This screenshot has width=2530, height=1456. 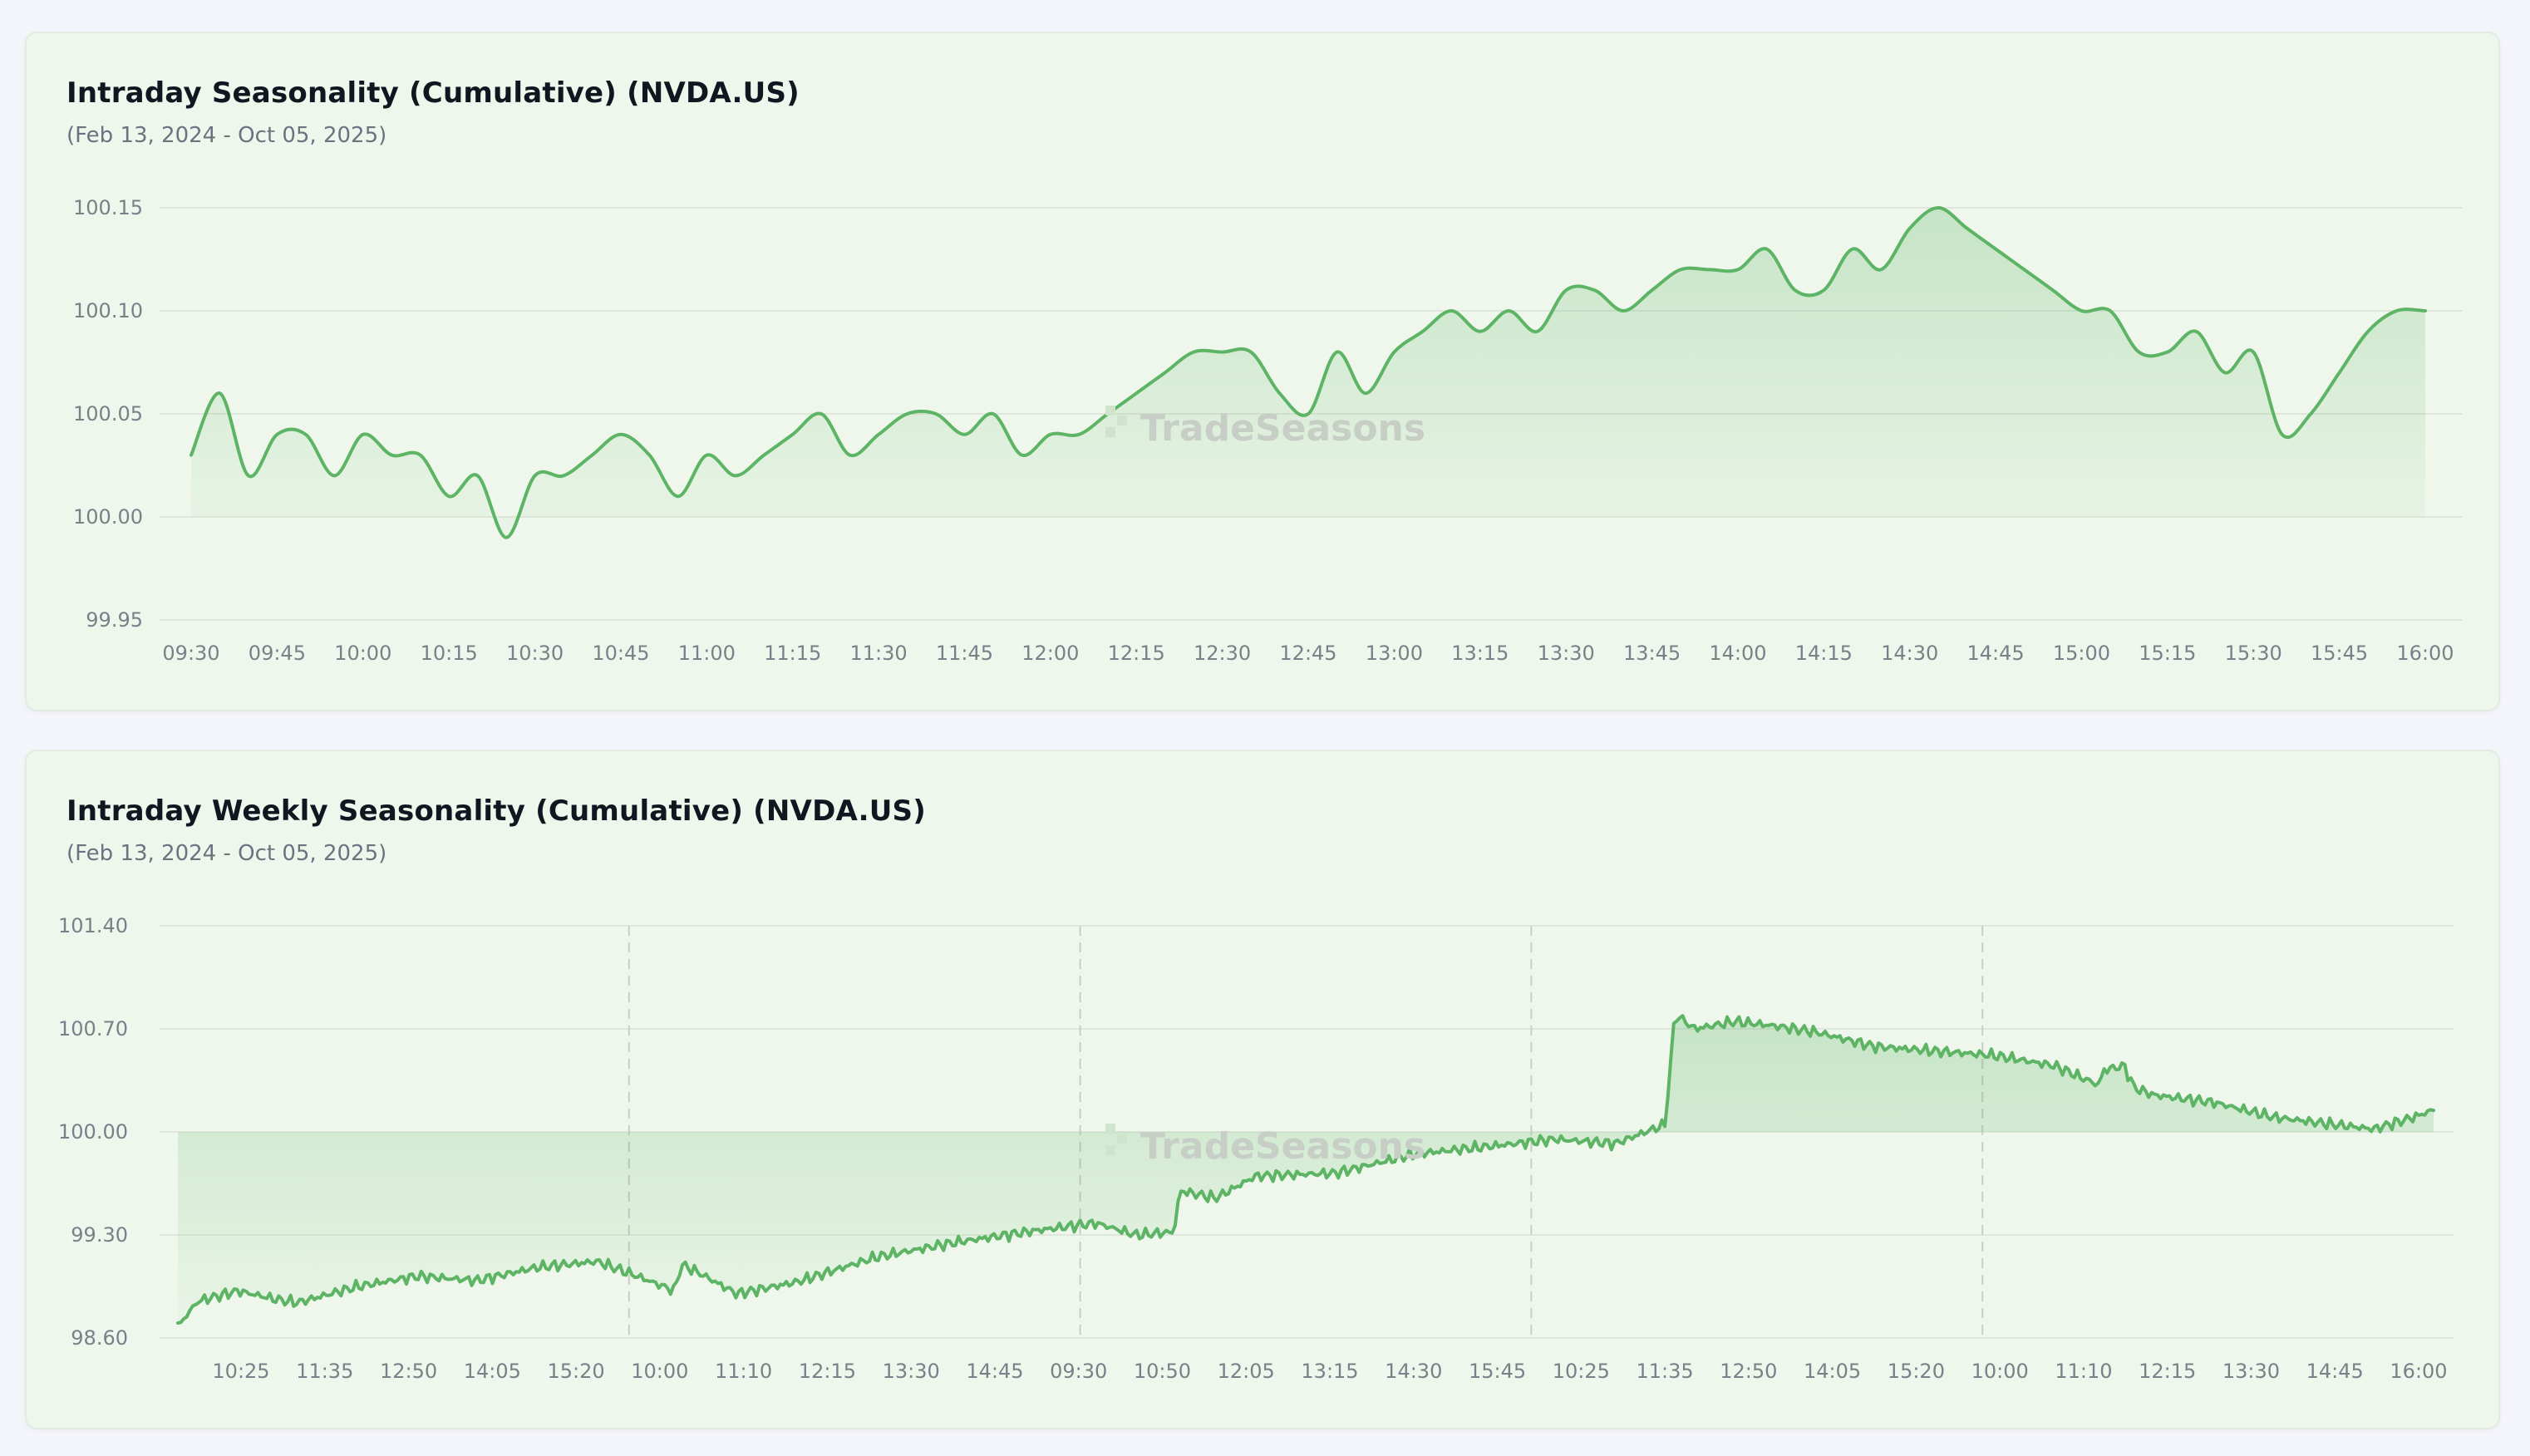 What do you see at coordinates (620, 653) in the screenshot?
I see `x-tick-label: 10:45` at bounding box center [620, 653].